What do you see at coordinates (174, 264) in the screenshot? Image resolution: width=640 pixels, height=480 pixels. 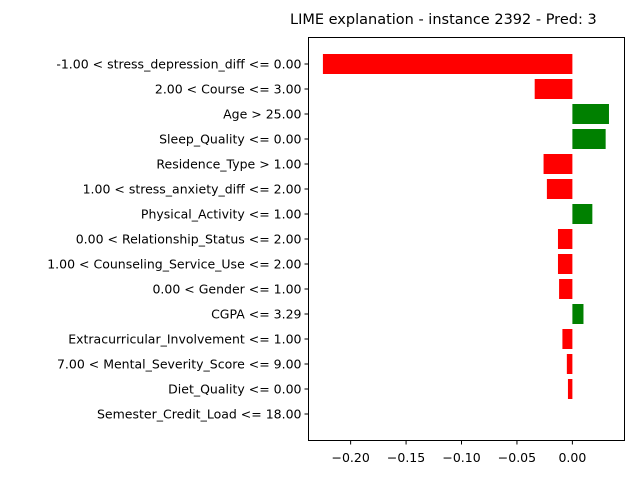 I see `y-tick-label: 1.00 < Counseling_Service_Use <= 2.00` at bounding box center [174, 264].